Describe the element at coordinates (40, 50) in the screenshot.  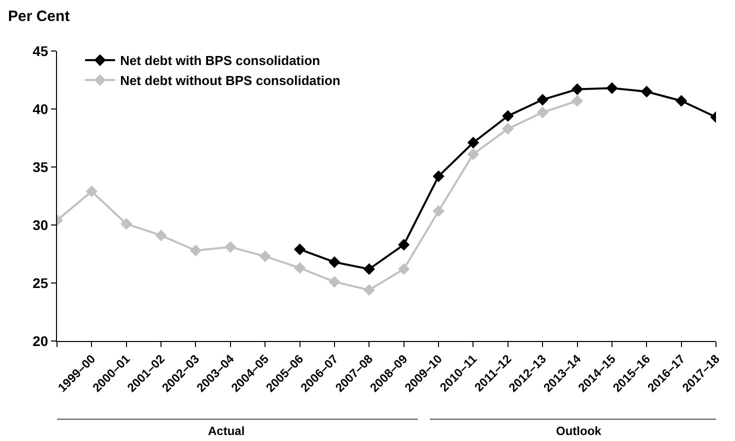
I see `y-tick-label: 45` at that location.